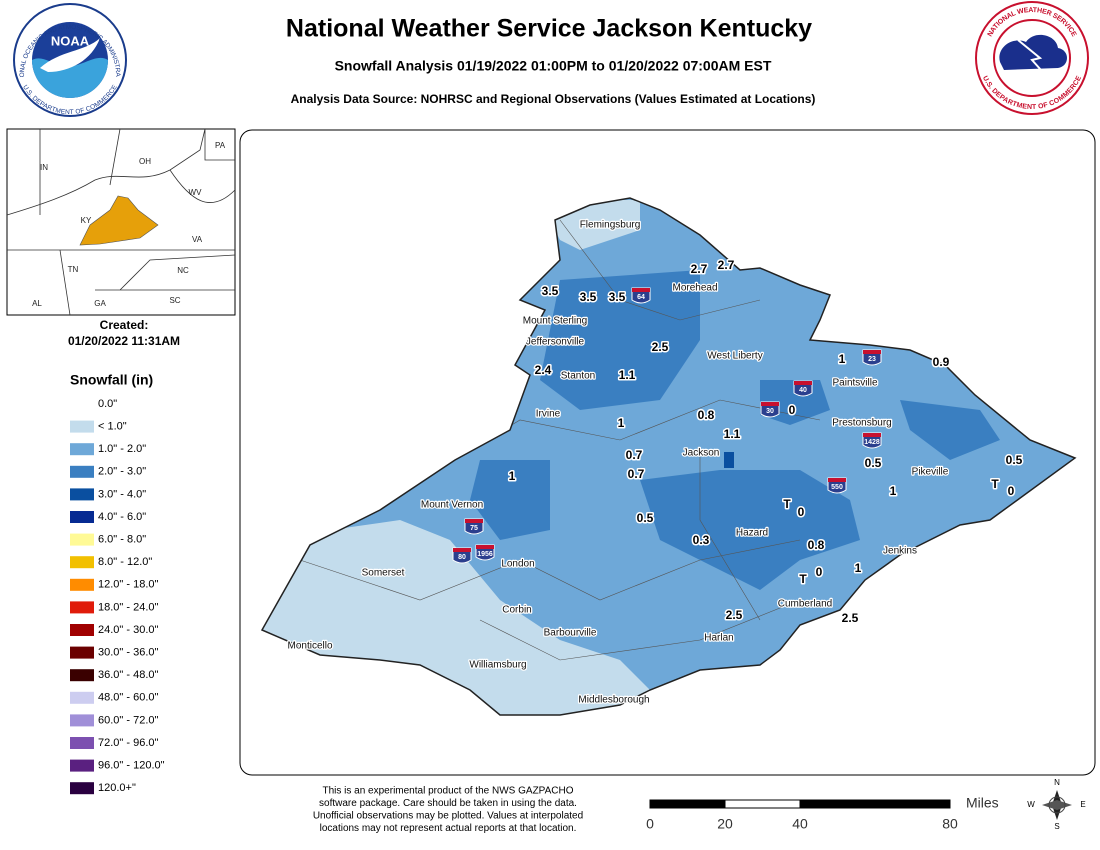 The width and height of the screenshot is (1100, 850). I want to click on shield-number: 23, so click(872, 359).